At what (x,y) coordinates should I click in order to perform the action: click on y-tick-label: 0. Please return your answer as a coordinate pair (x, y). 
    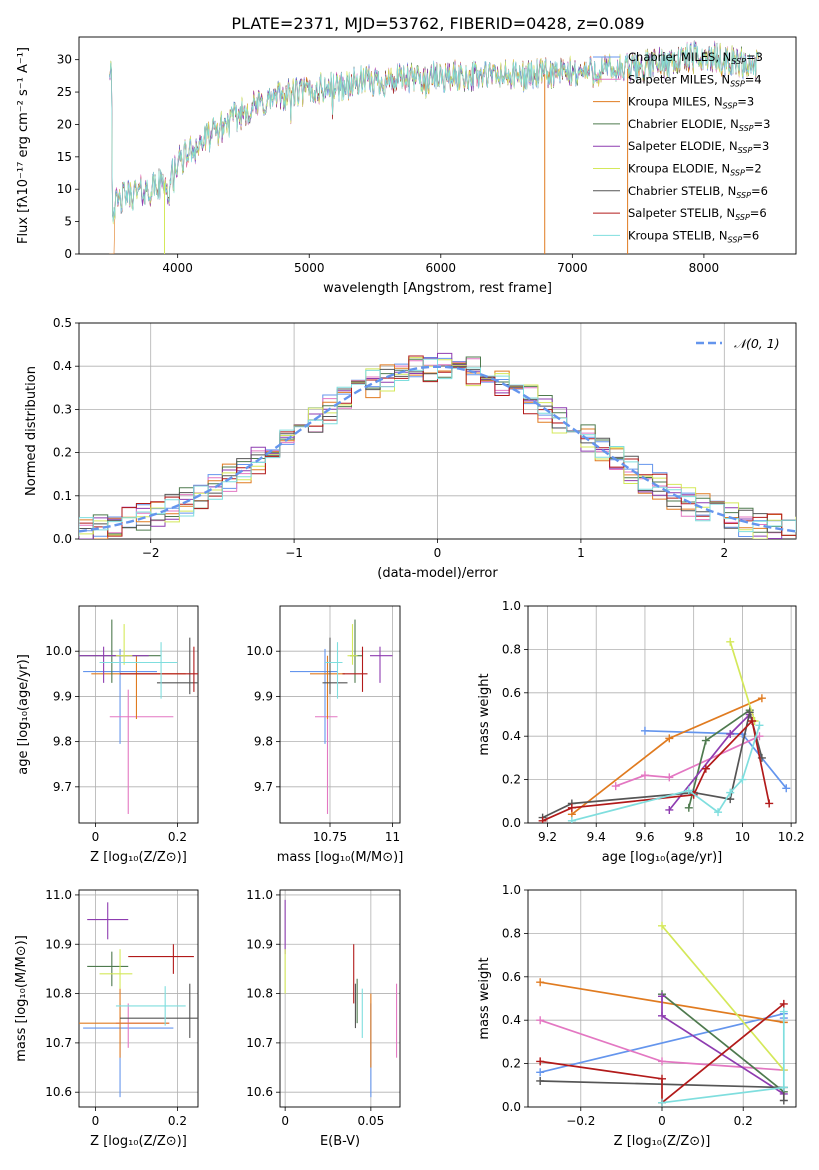
    Looking at the image, I should click on (68, 254).